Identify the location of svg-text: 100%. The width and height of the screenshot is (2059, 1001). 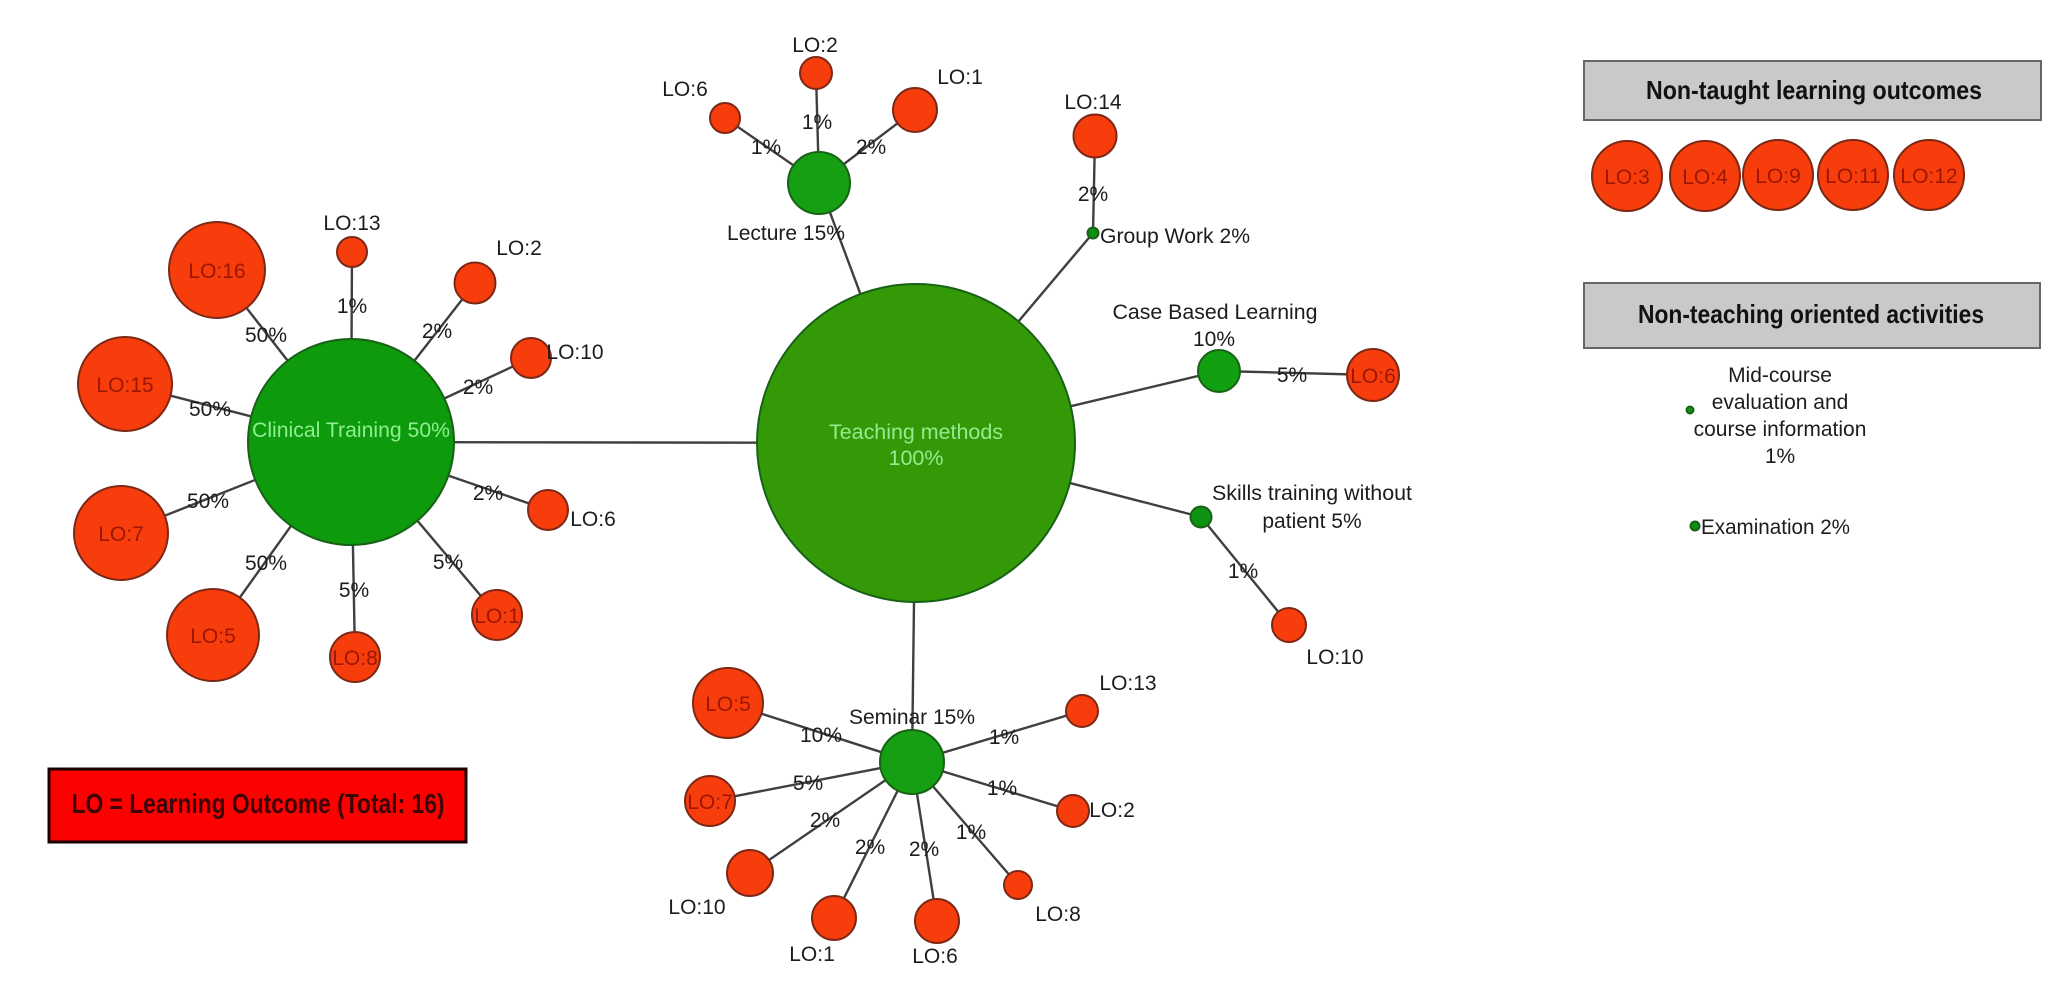
(916, 458).